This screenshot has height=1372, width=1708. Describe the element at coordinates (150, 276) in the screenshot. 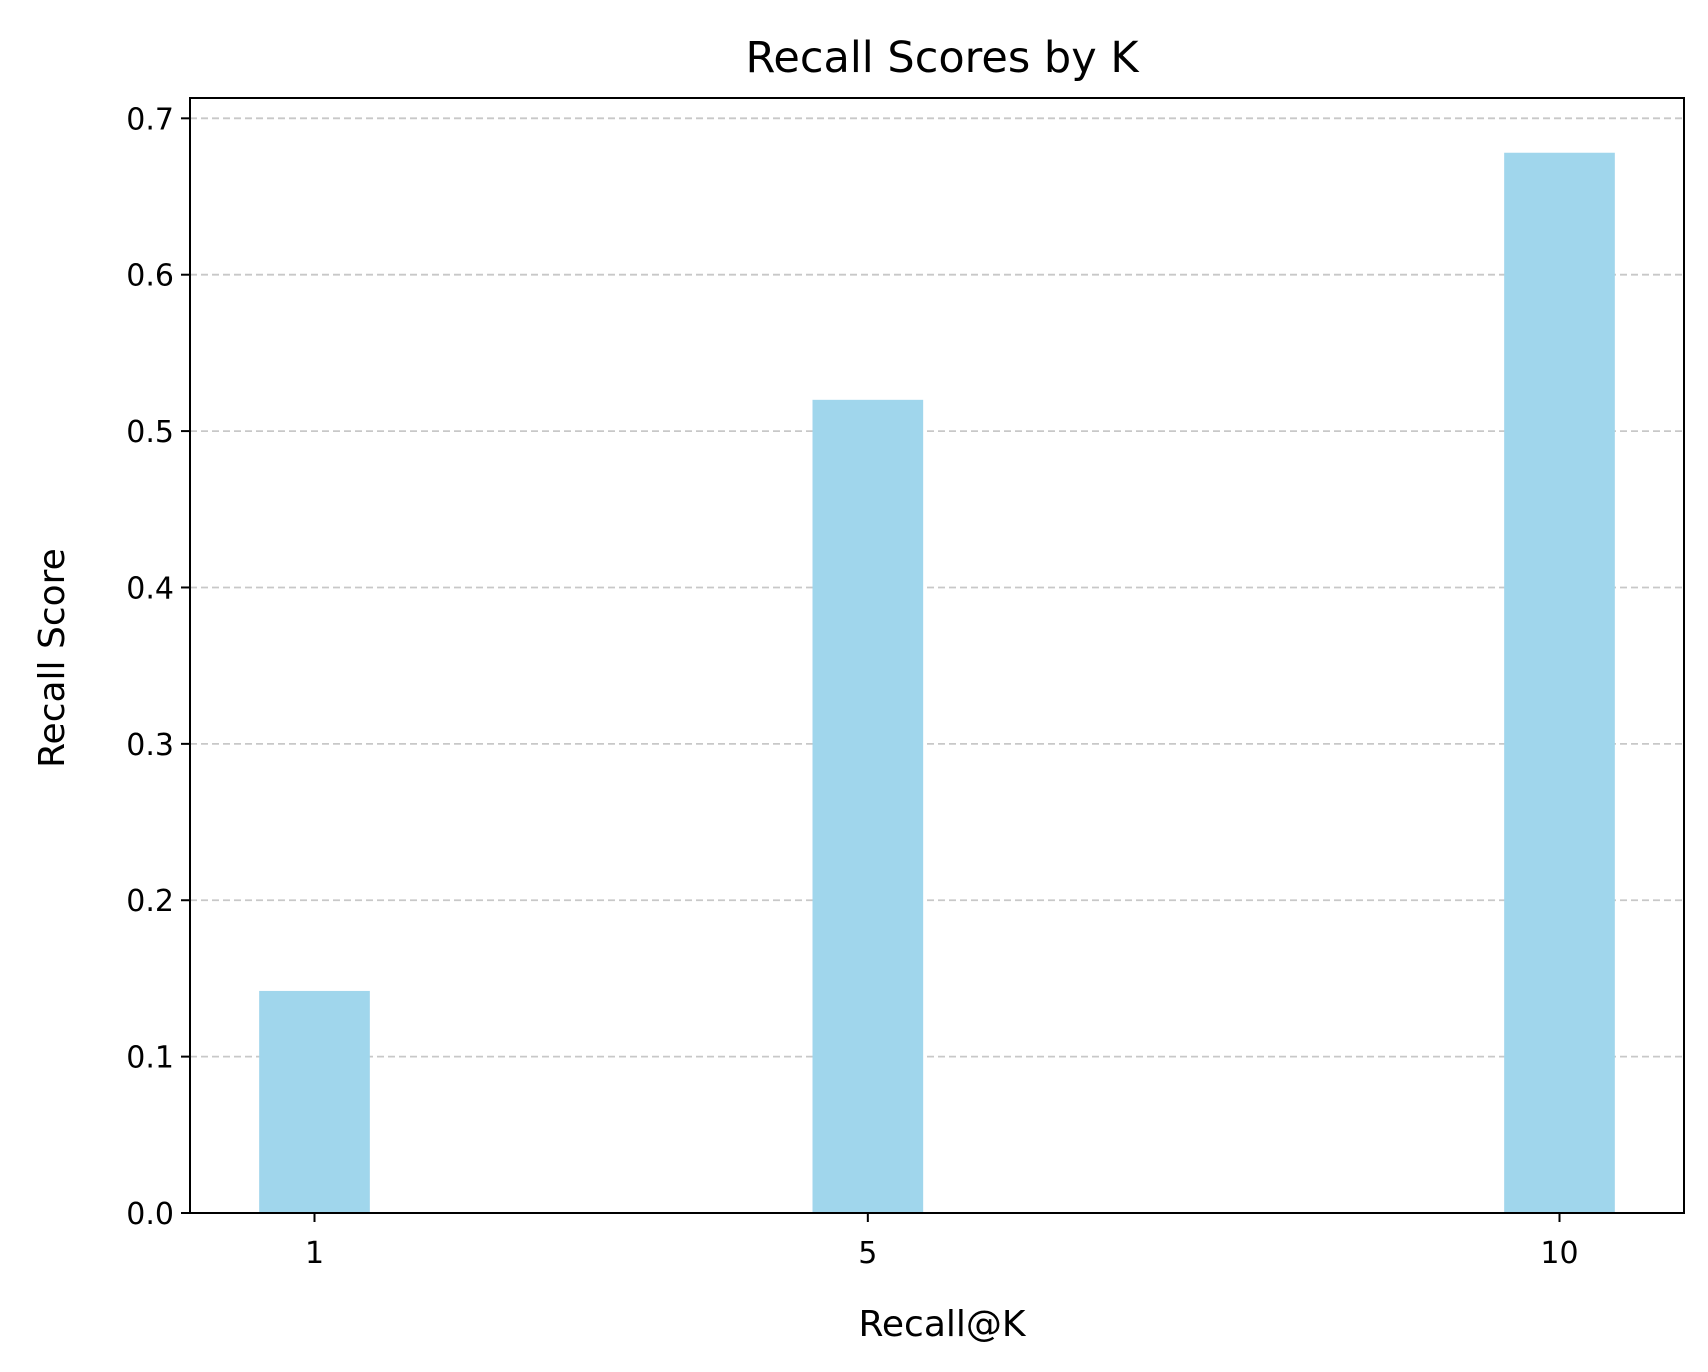

I see `y-tick-label: 0.6` at that location.